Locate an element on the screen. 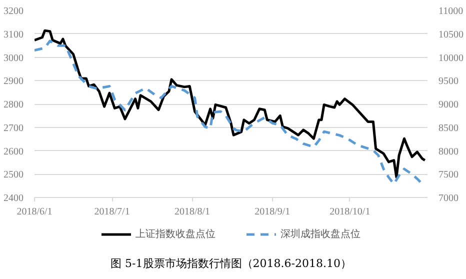 This screenshot has width=466, height=279. y2-tick-label: 10000 is located at coordinates (451, 58).